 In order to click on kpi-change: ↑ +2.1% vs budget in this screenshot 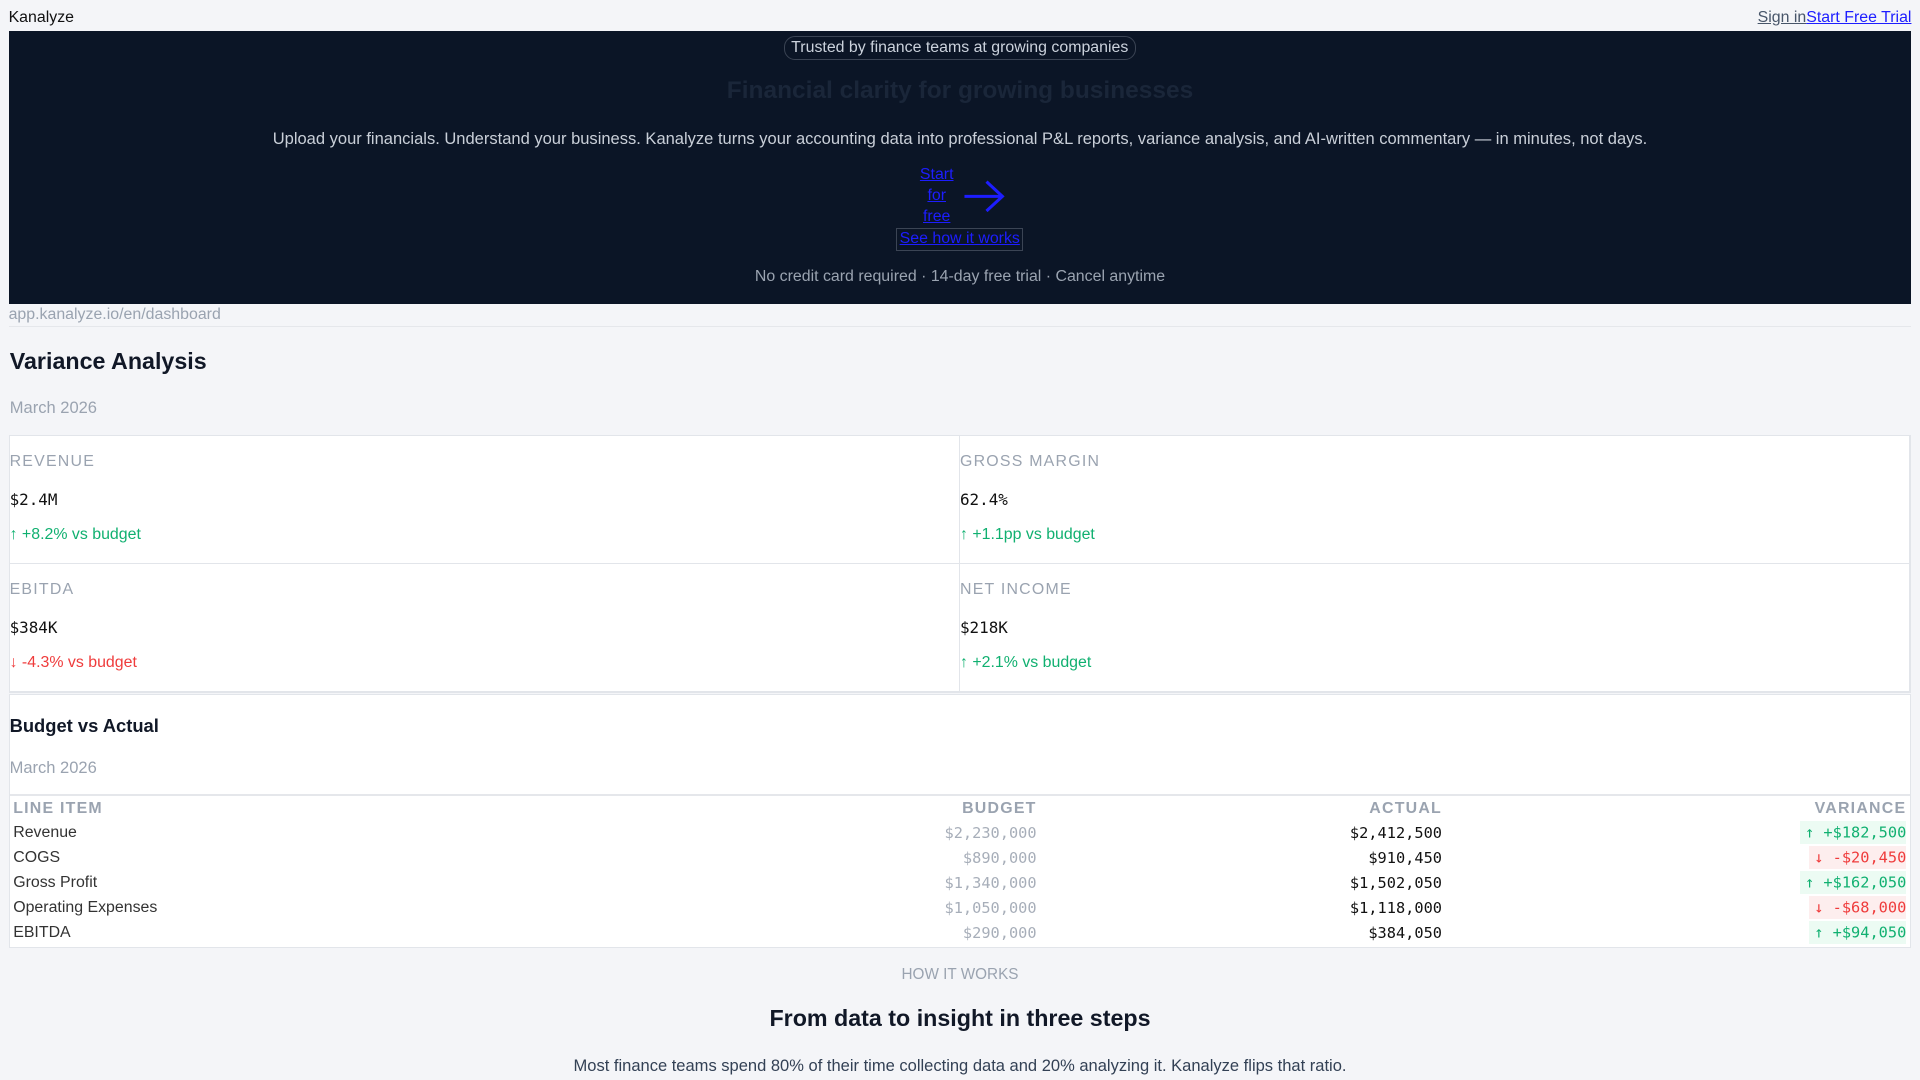, I will do `click(1025, 663)`.